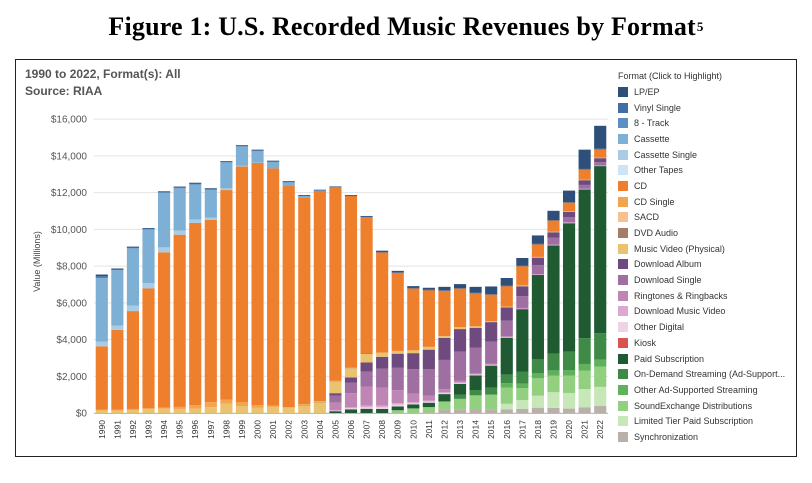 The width and height of the screenshot is (812, 483). I want to click on legend-item: Cassette Single, so click(707, 155).